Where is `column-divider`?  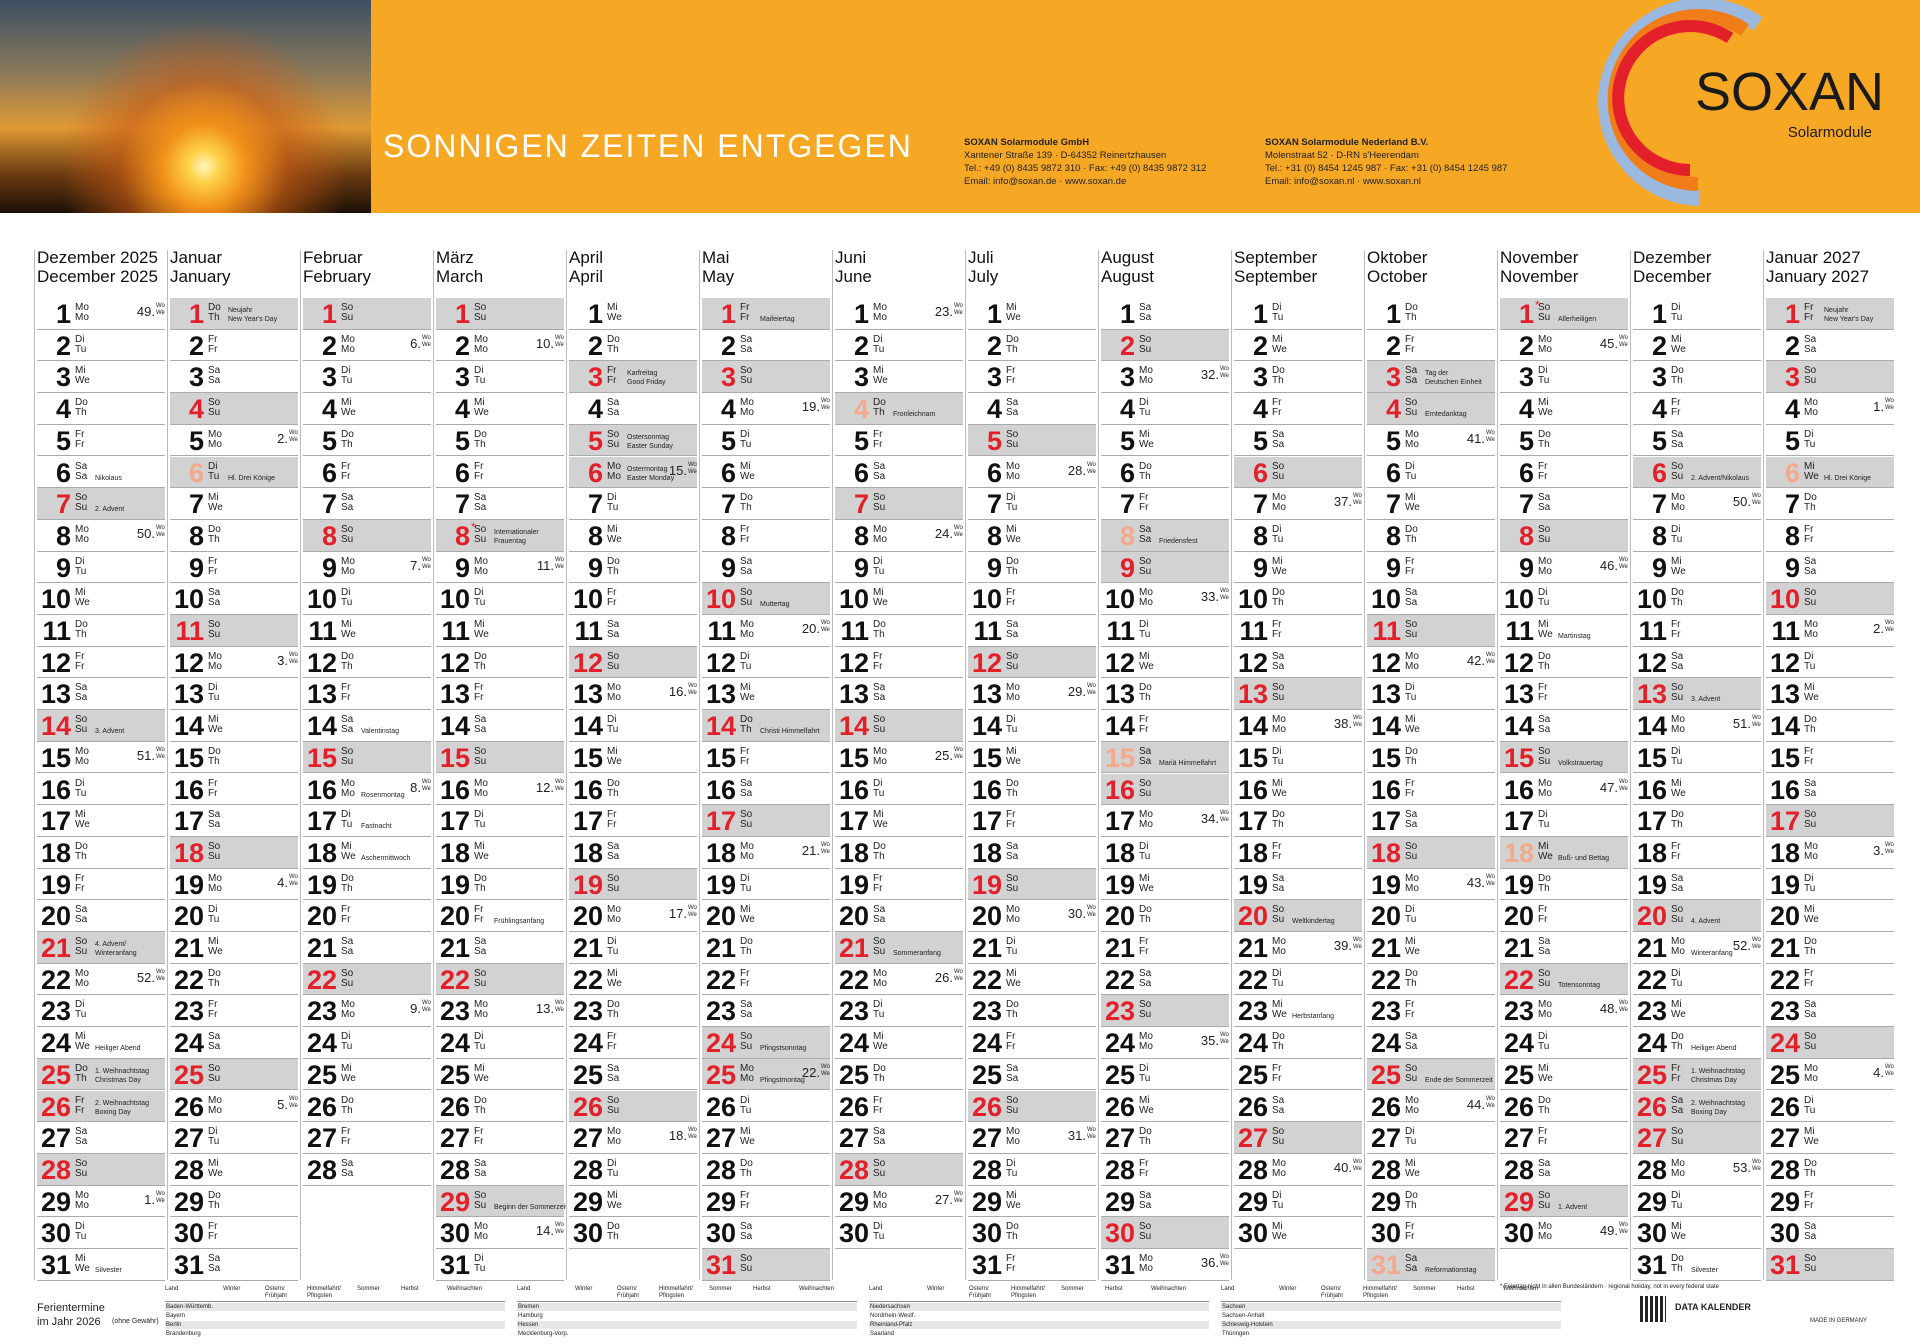 column-divider is located at coordinates (1098, 765).